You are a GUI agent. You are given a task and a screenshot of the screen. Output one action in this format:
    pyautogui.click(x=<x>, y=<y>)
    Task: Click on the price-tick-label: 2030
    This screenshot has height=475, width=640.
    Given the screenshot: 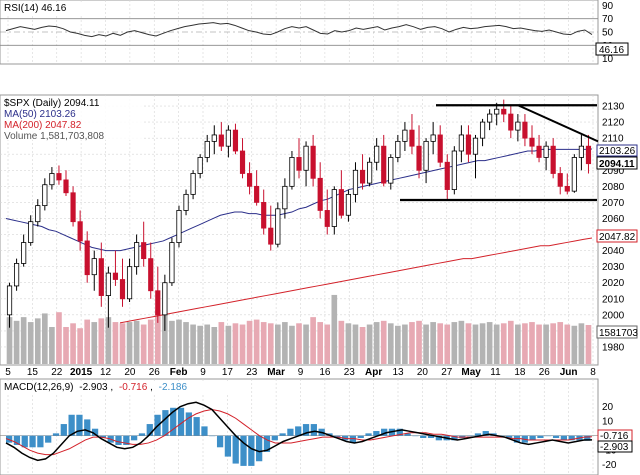 What is the action you would take?
    pyautogui.click(x=613, y=267)
    